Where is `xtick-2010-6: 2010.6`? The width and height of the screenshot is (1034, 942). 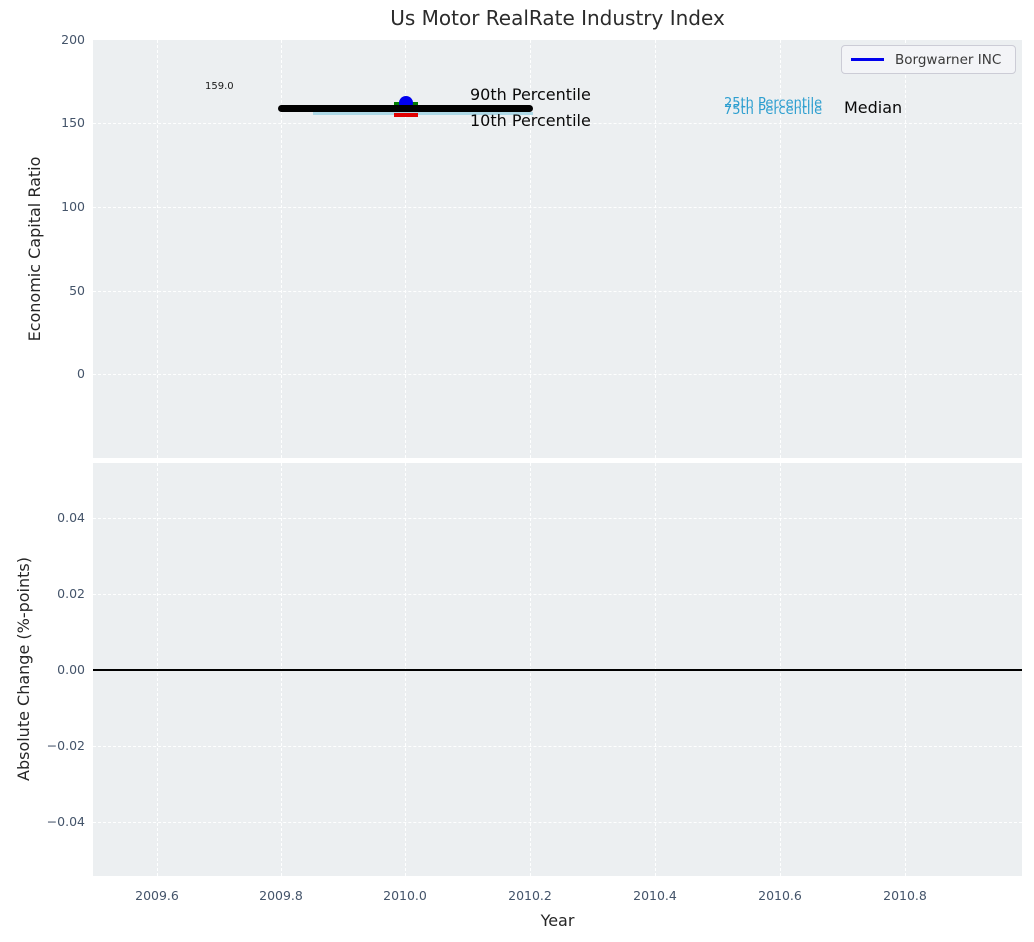 xtick-2010-6: 2010.6 is located at coordinates (780, 895).